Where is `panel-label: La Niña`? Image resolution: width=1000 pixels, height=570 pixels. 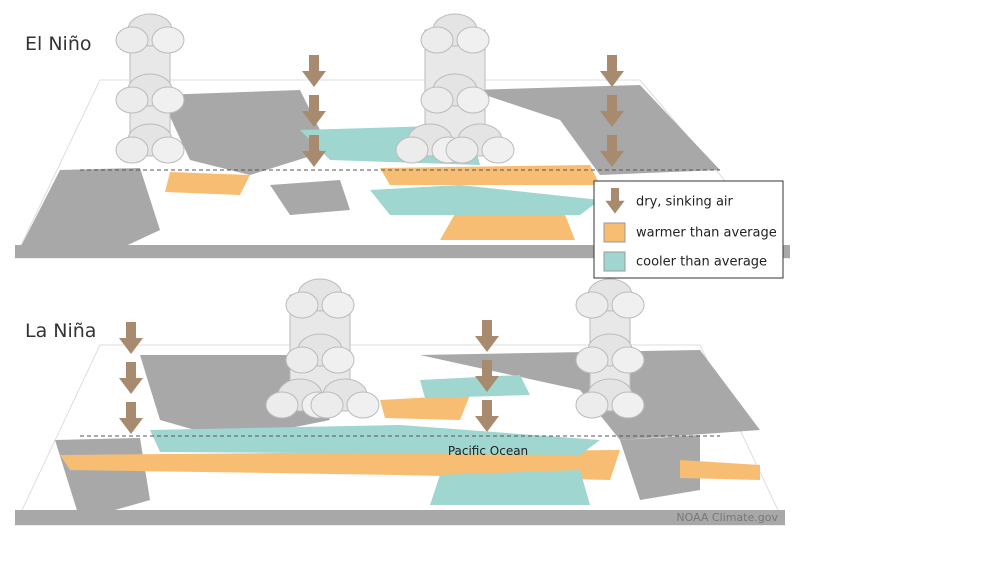
panel-label: La Niña is located at coordinates (60, 331).